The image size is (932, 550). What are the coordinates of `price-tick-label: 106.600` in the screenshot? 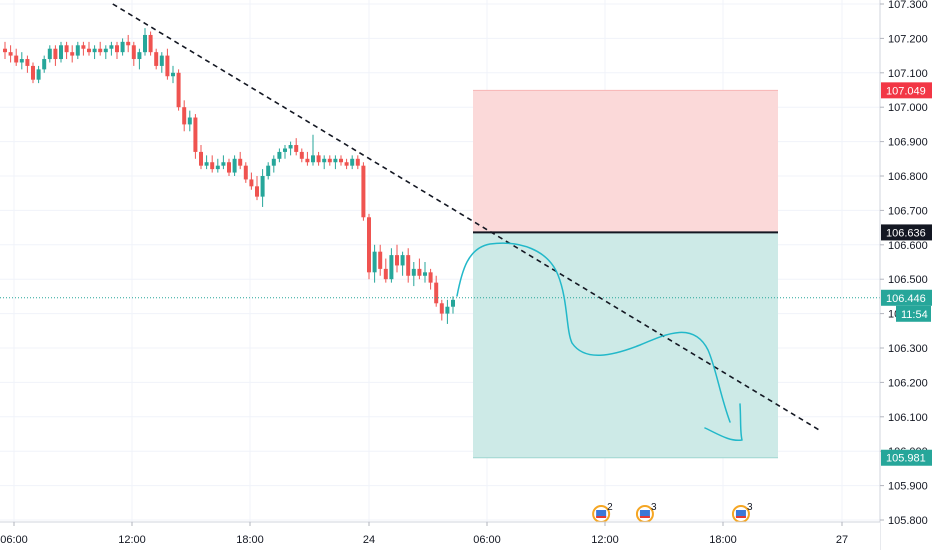 It's located at (908, 246).